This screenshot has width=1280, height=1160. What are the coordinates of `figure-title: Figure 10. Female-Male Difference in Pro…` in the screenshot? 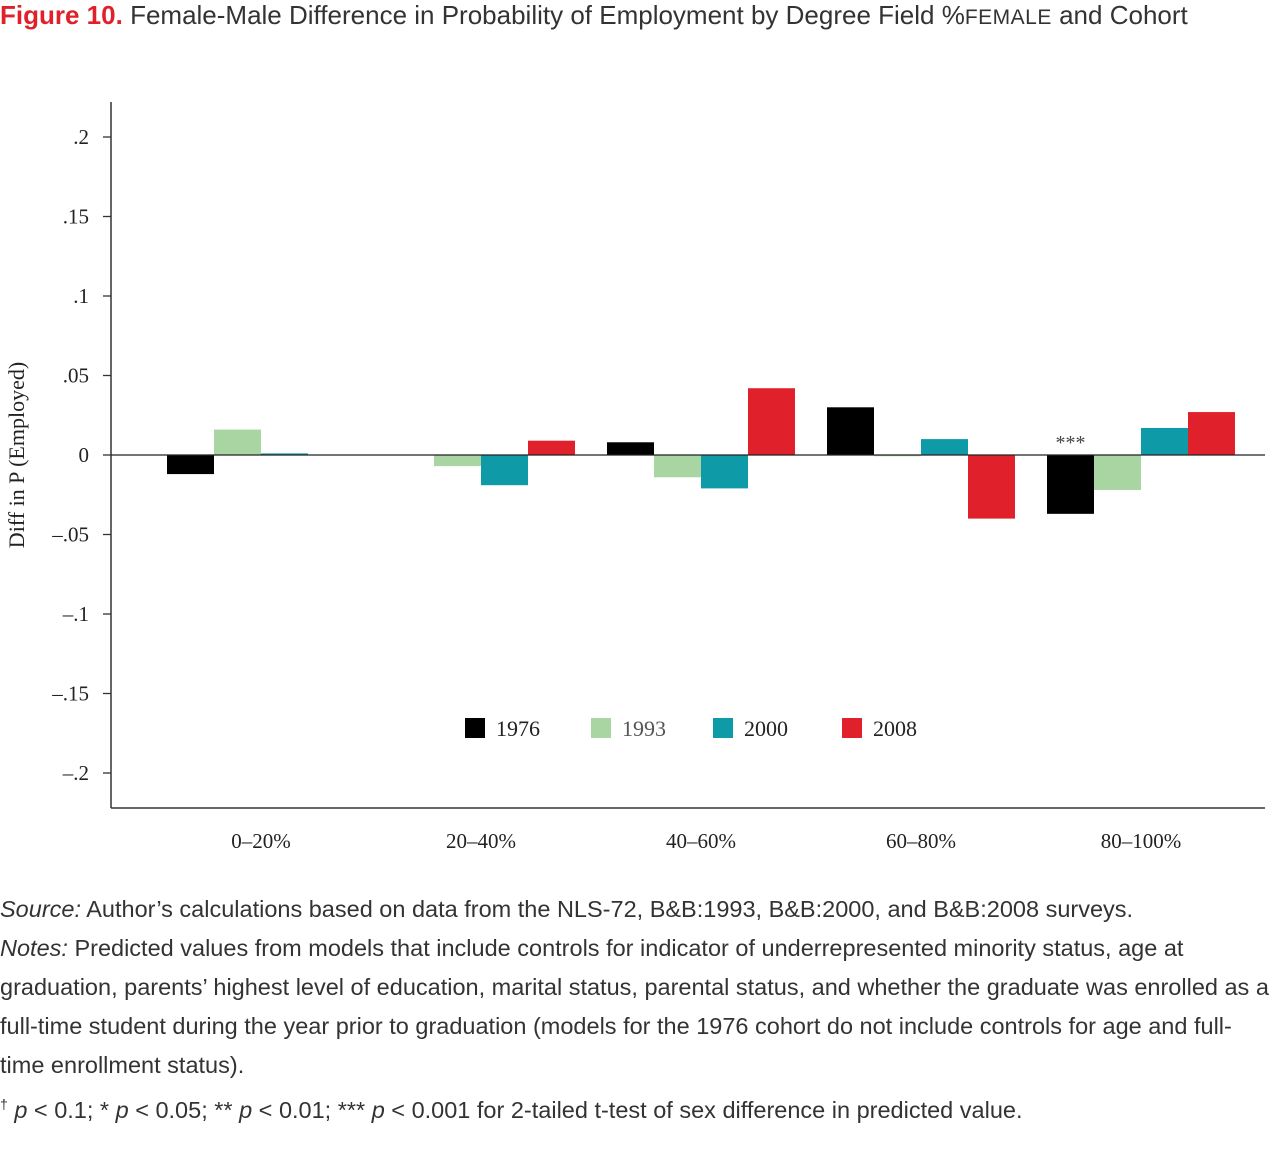 It's located at (640, 16).